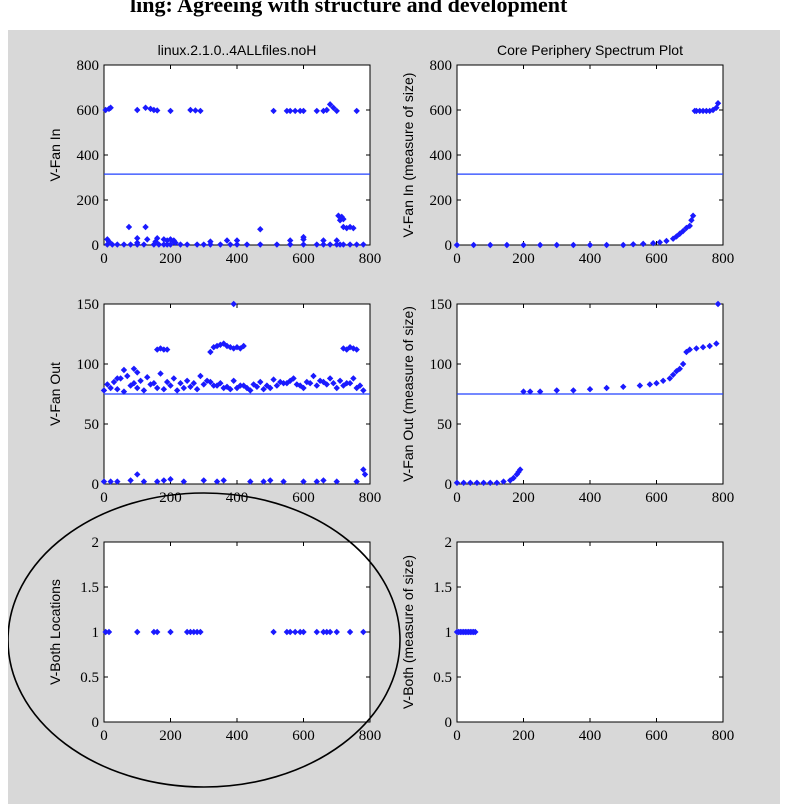  What do you see at coordinates (441, 111) in the screenshot?
I see `y-tick-label: 600` at bounding box center [441, 111].